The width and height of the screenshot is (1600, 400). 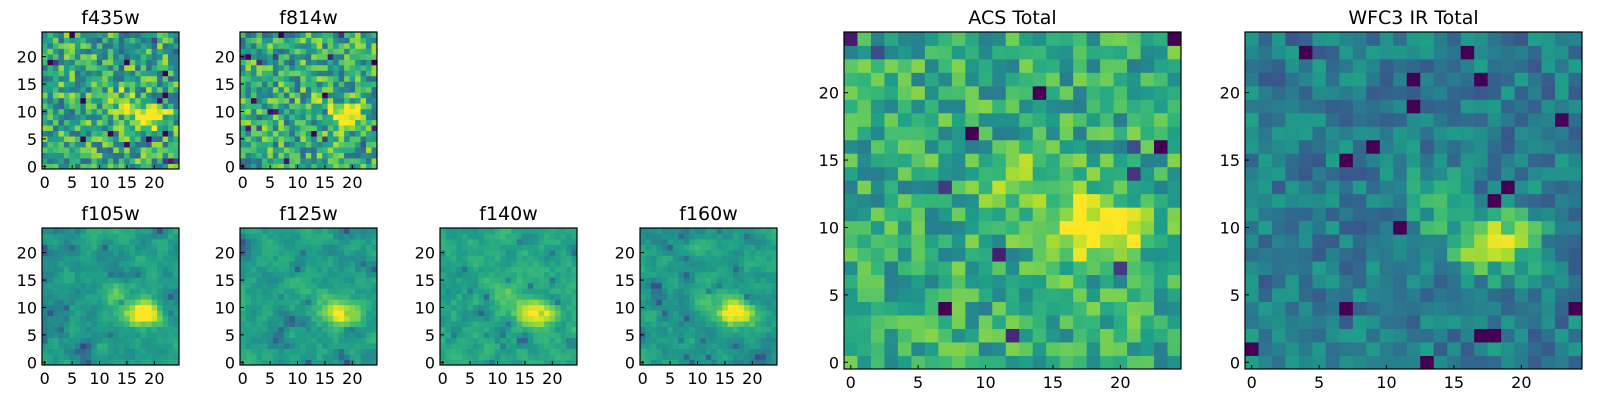 I want to click on x-tick-label: 20, so click(x=352, y=182).